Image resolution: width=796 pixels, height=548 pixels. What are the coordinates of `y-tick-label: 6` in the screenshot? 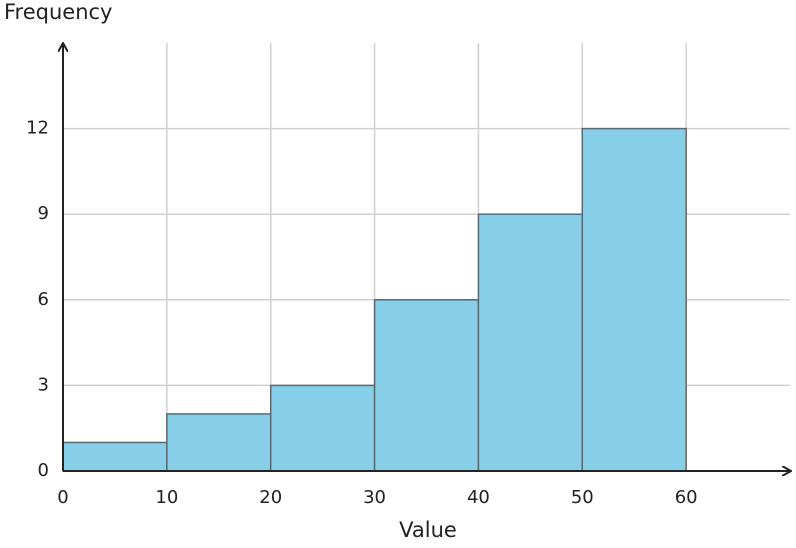 It's located at (43, 299).